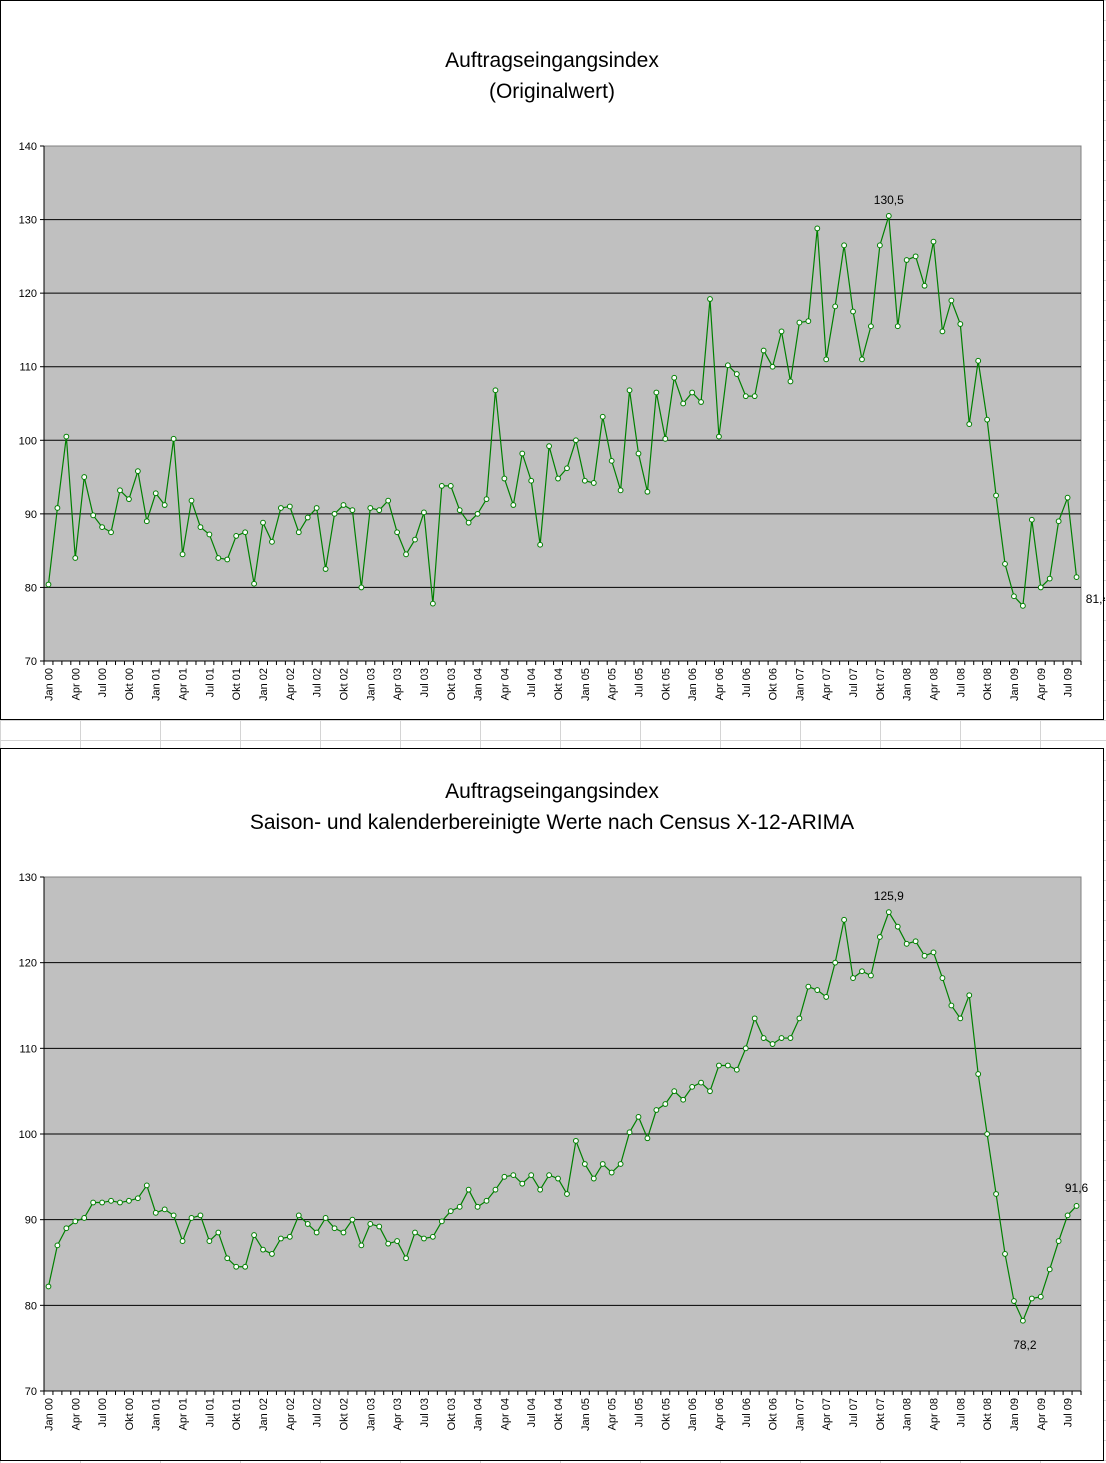  Describe the element at coordinates (720, 1414) in the screenshot. I see `x-tick-label: Apr 06` at that location.